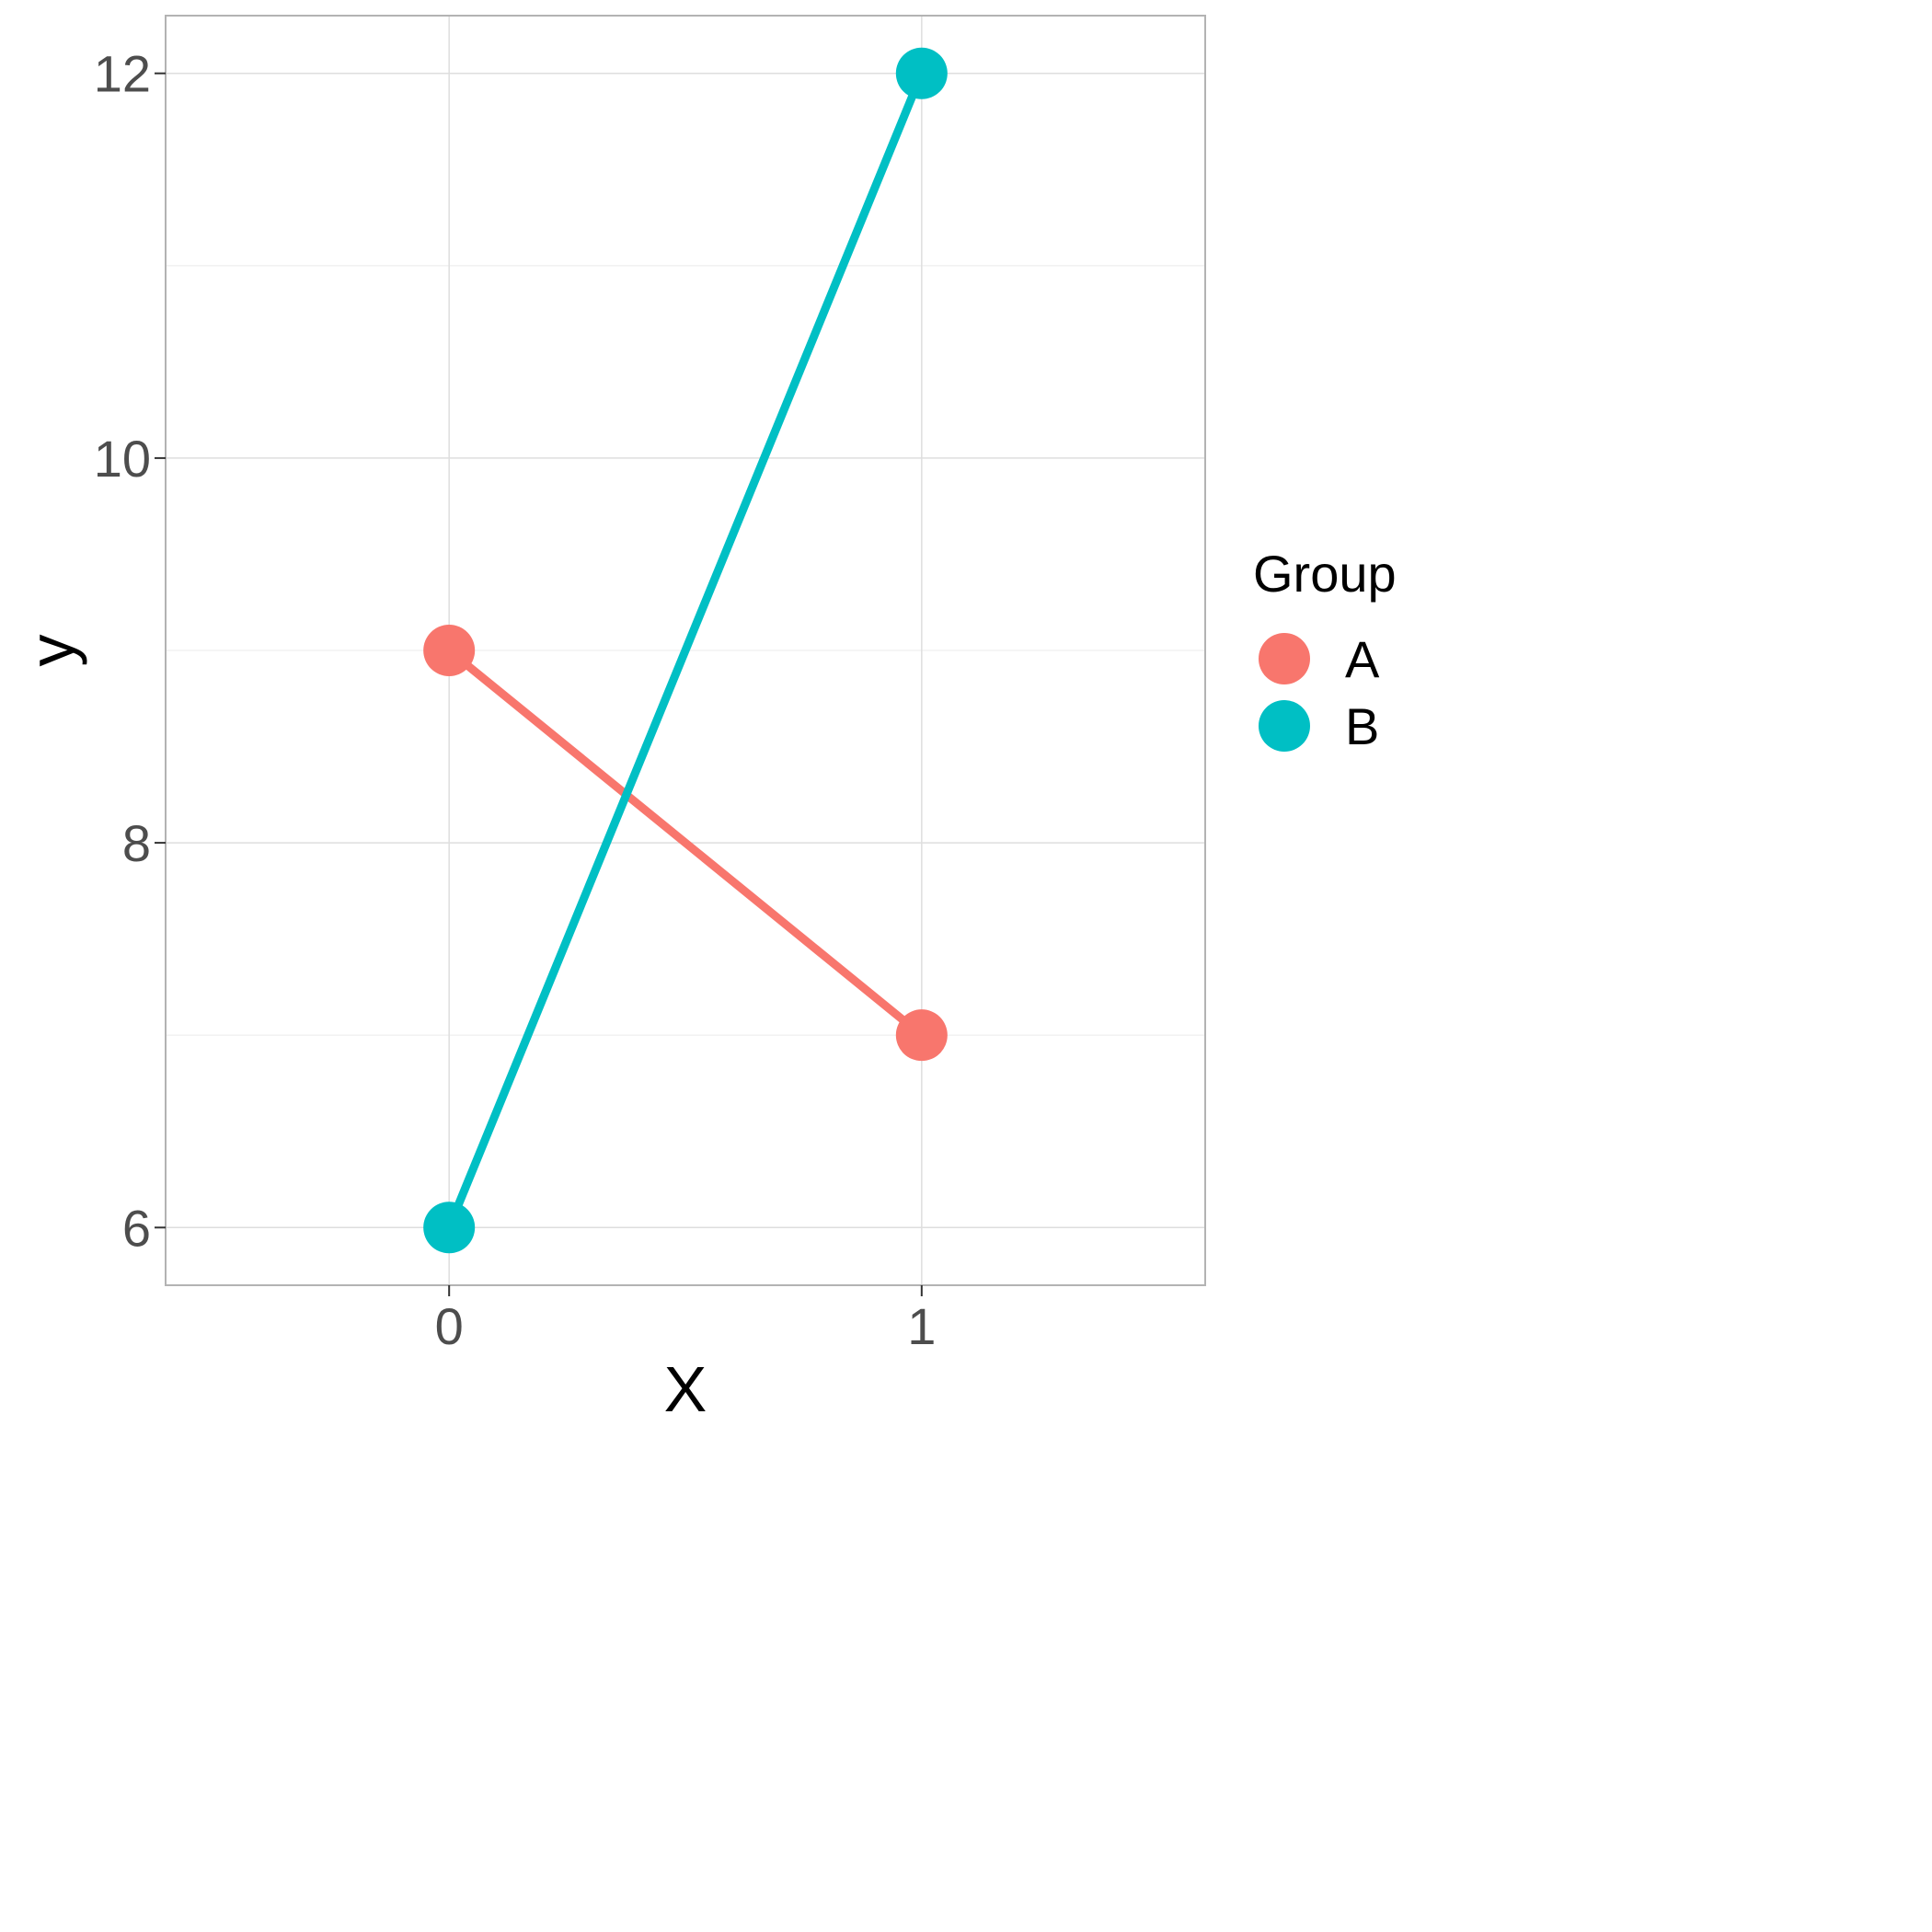 Image resolution: width=1932 pixels, height=1932 pixels. I want to click on x-tick-label: 1, so click(921, 1326).